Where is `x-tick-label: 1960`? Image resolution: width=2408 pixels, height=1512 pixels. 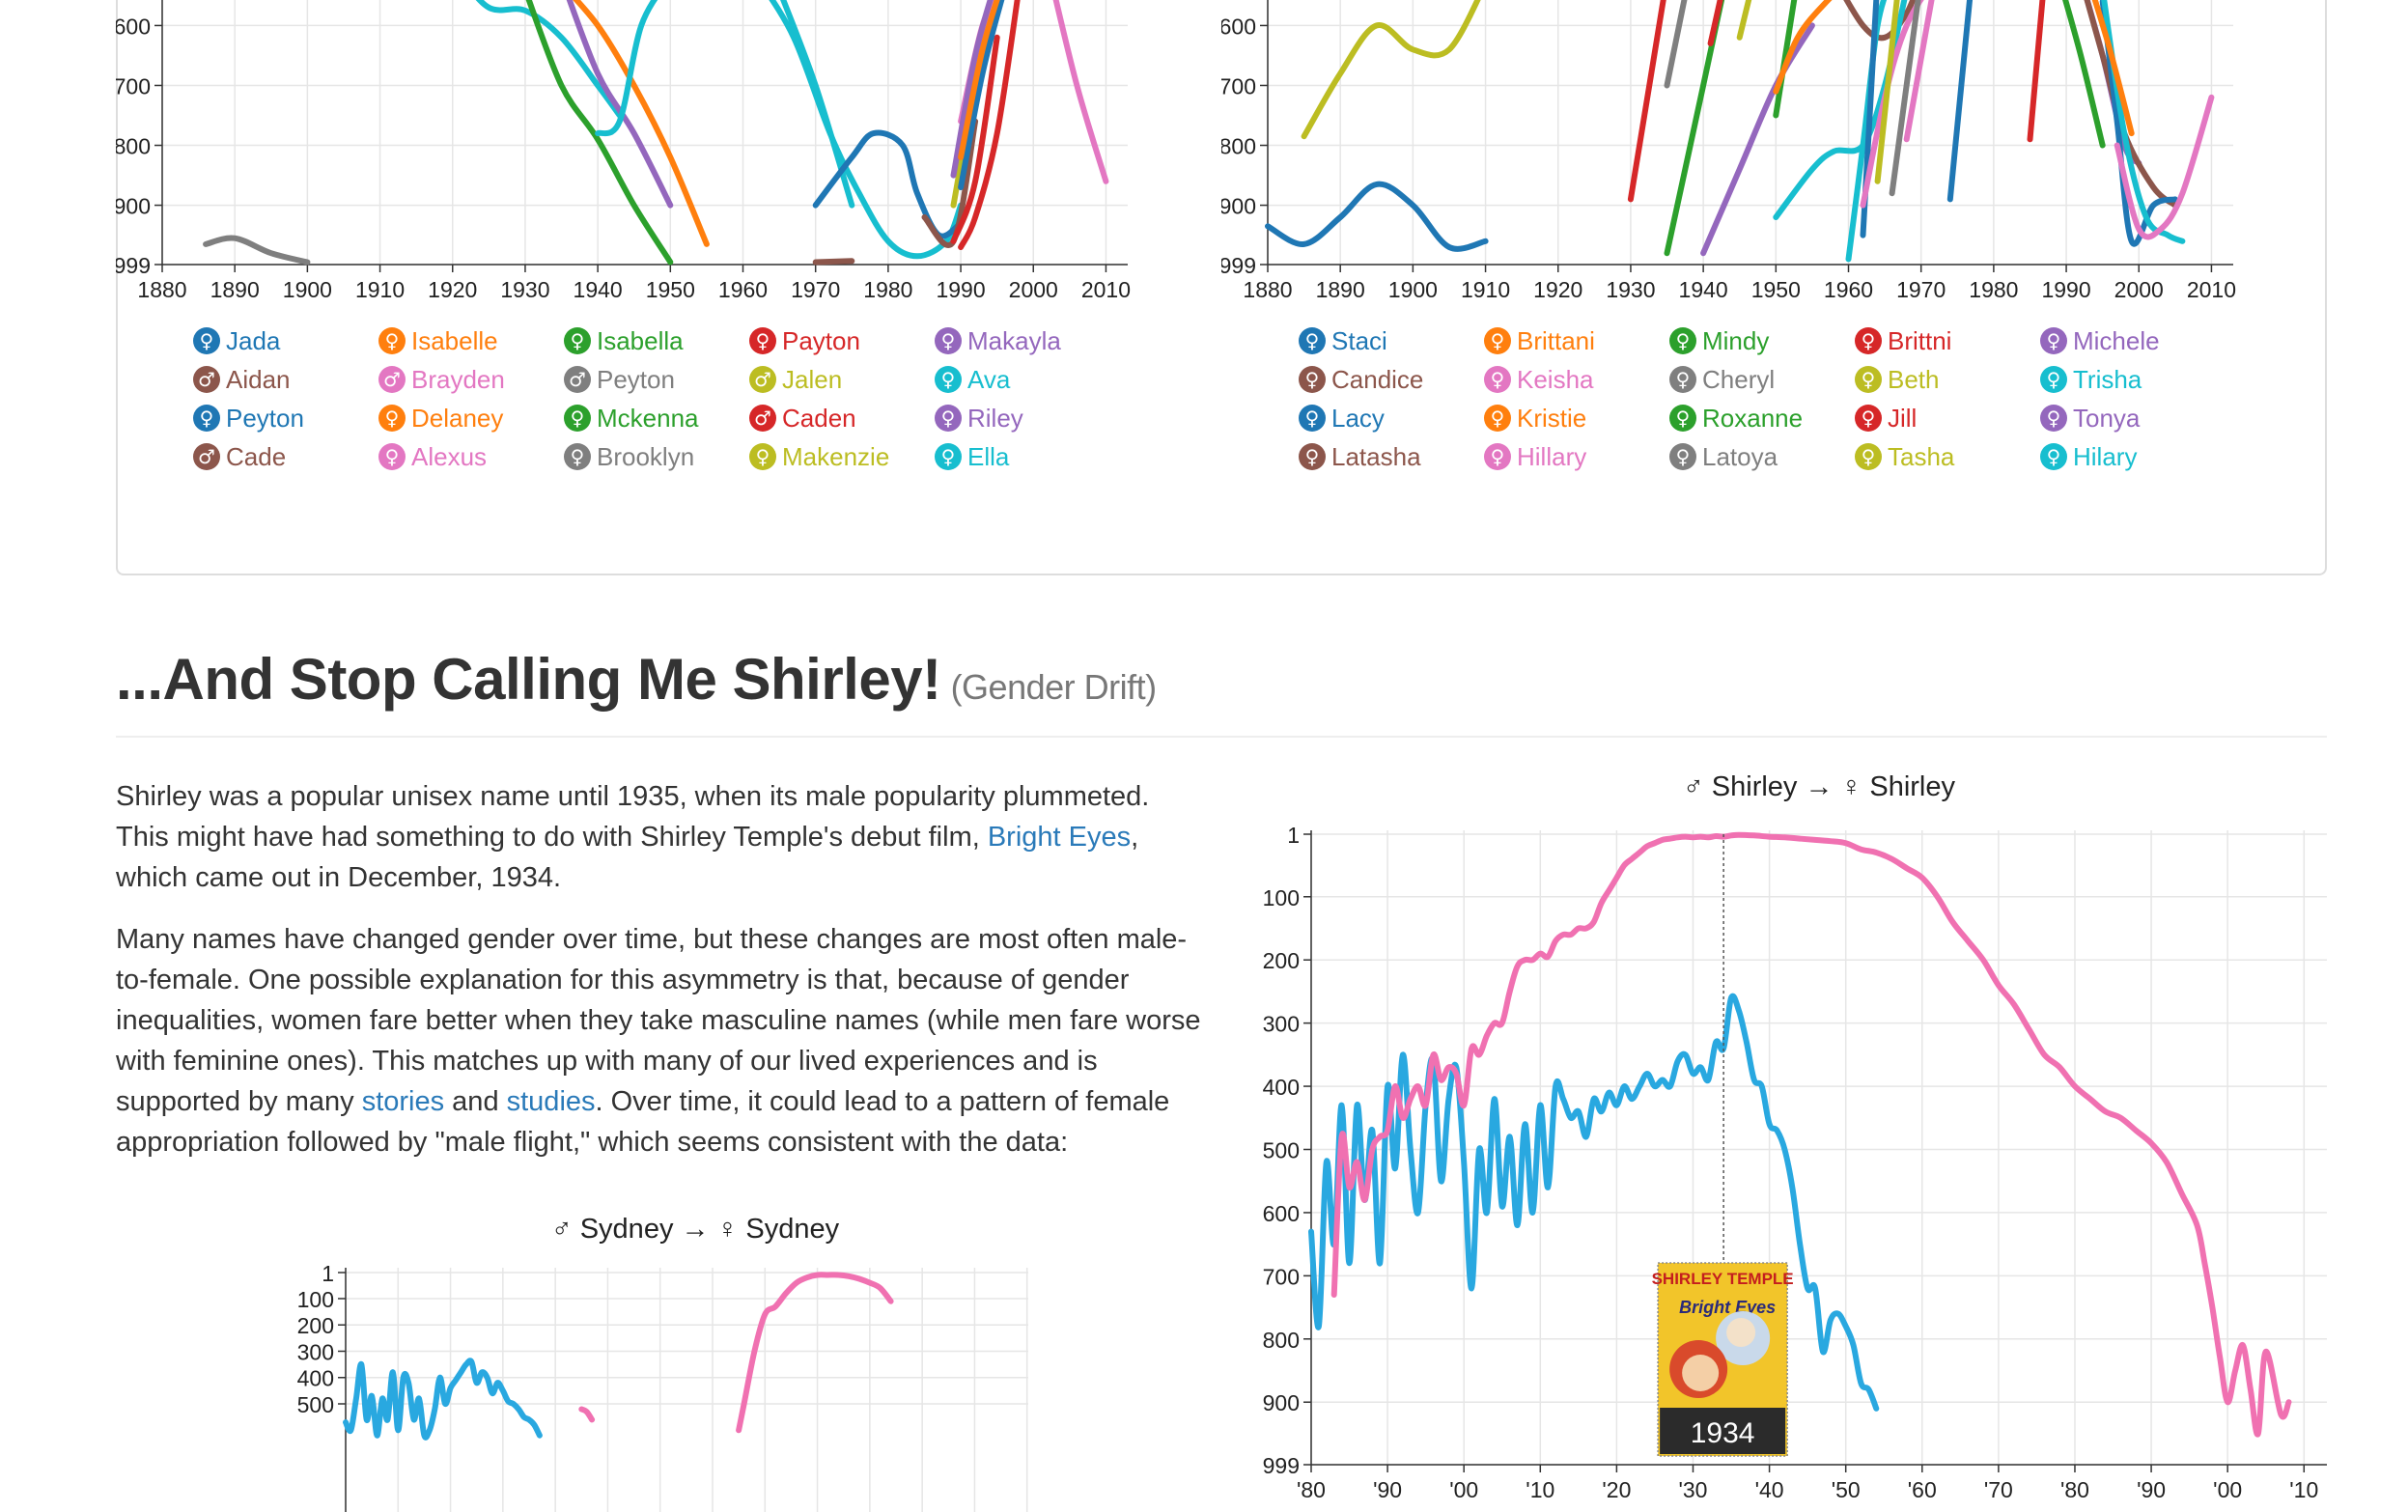 x-tick-label: 1960 is located at coordinates (1849, 289).